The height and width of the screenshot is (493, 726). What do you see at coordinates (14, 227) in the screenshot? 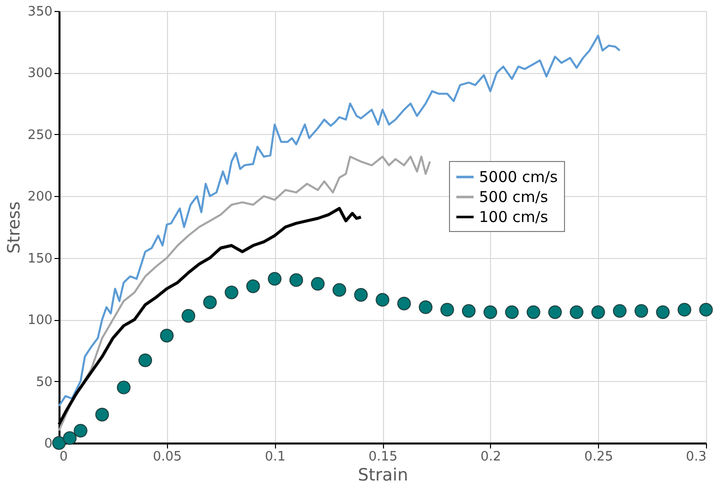
I see `y-axis-title: Stress` at bounding box center [14, 227].